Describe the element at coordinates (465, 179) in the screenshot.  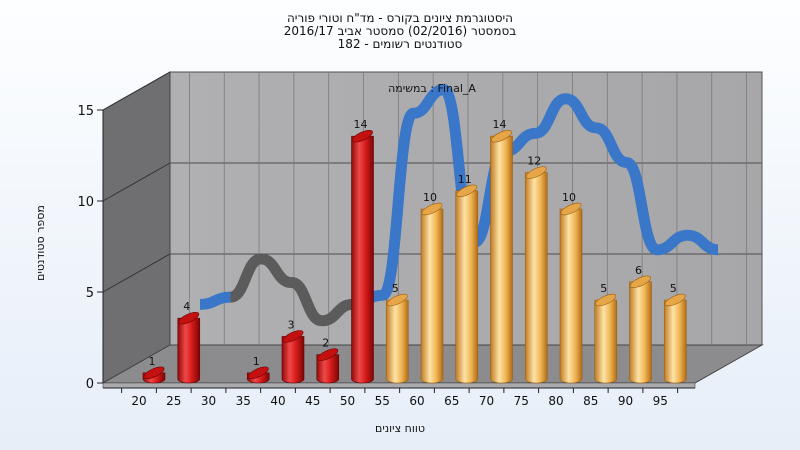
I see `bar-value-label-65: 11` at that location.